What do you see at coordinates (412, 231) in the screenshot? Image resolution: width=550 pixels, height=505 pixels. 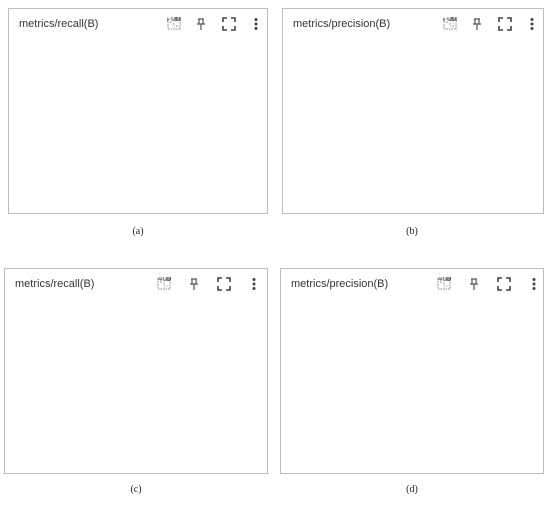 I see `figure-caption: (b)` at bounding box center [412, 231].